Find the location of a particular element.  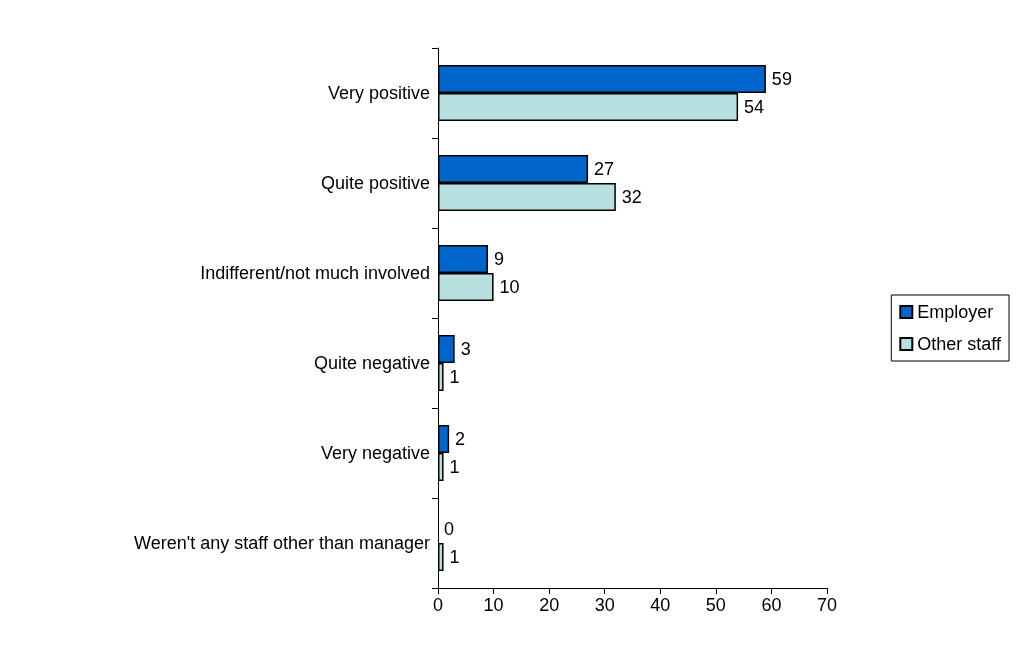

x-tick-label: 70 is located at coordinates (827, 605).